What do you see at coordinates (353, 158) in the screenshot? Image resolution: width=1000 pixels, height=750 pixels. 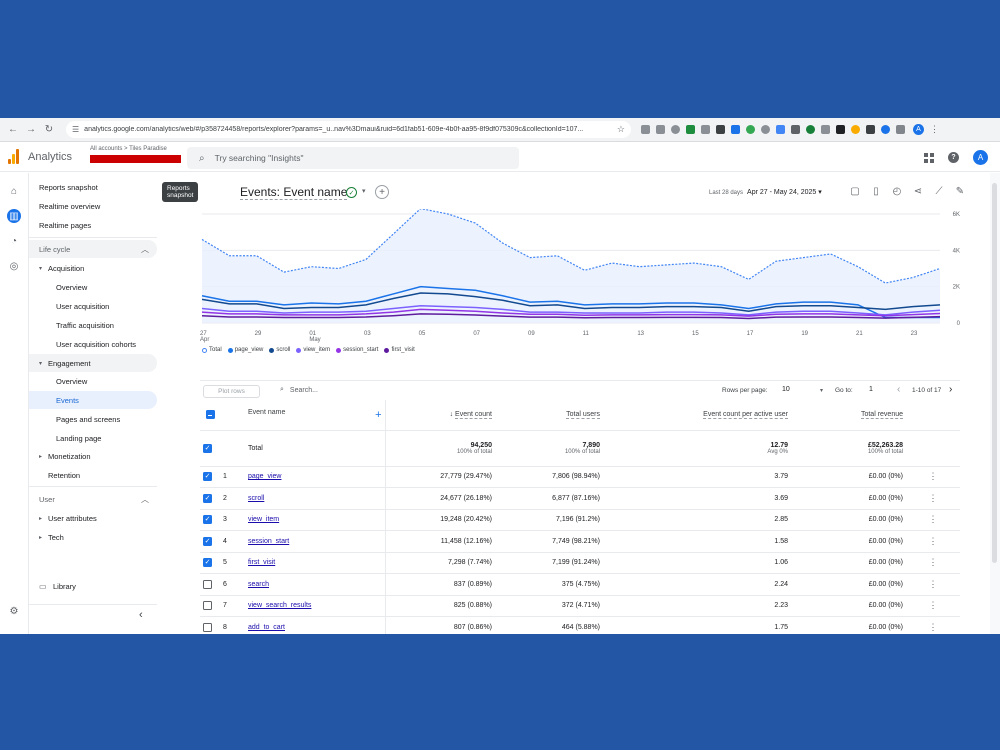 I see `insights-search-input: ⌕ Try searching "Insights"` at bounding box center [353, 158].